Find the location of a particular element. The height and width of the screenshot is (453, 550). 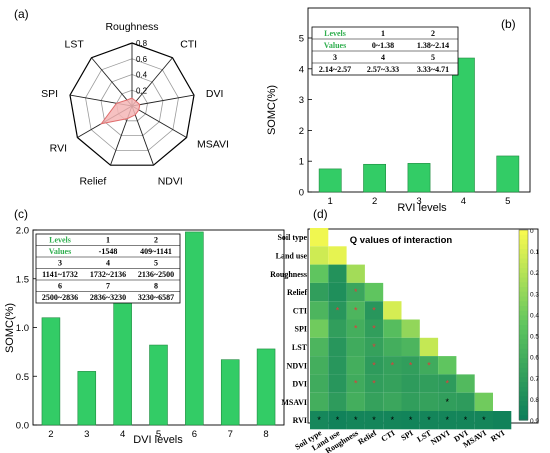

heatmap-column-label: NDVI is located at coordinates (440, 437).